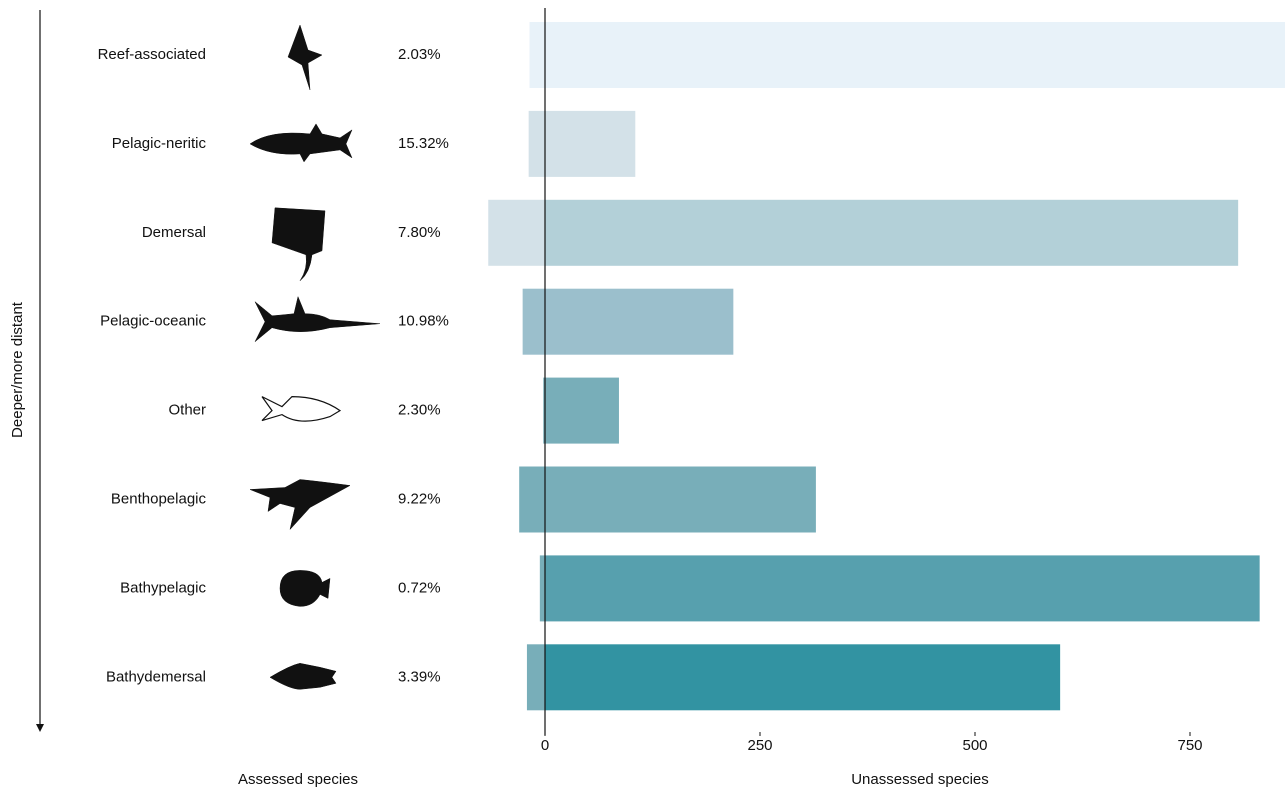 This screenshot has height=789, width=1285. Describe the element at coordinates (545, 745) in the screenshot. I see `x-tick-label: 0` at that location.